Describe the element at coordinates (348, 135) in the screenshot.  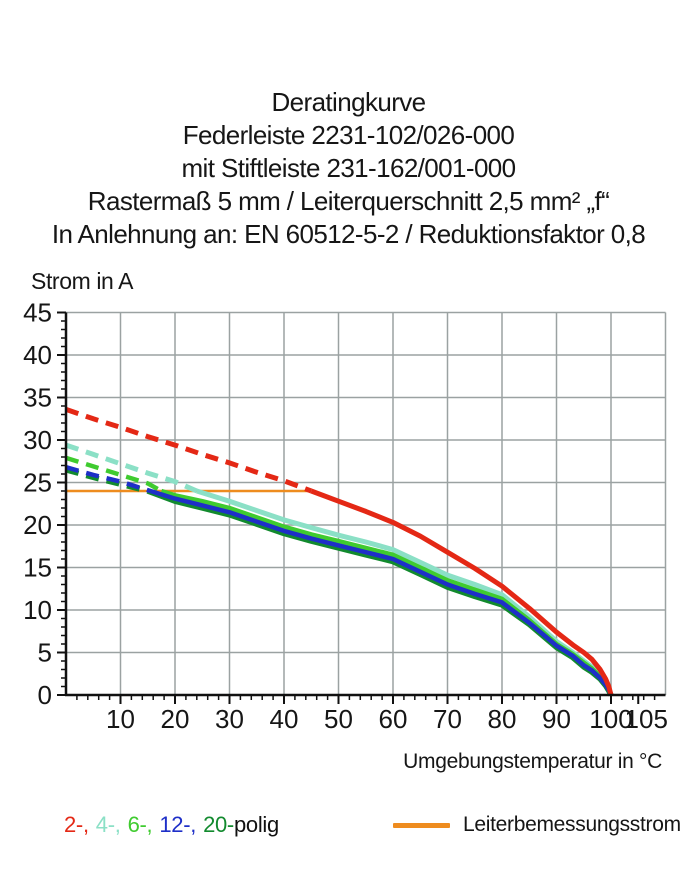
I see `title-line-2: Federleiste 2231-102/026-000` at that location.